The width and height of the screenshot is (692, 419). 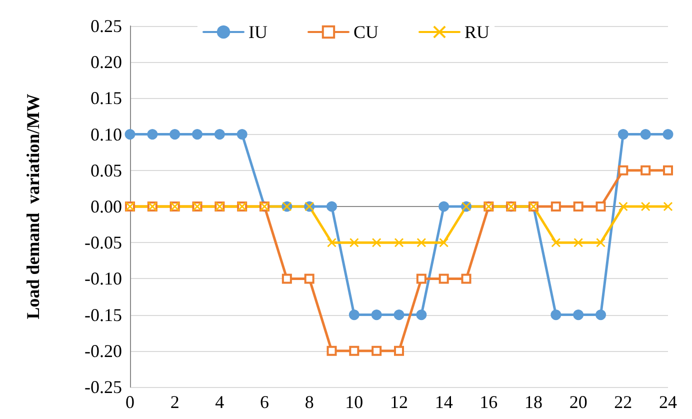 What do you see at coordinates (106, 62) in the screenshot?
I see `y-tick-label: 0.20` at bounding box center [106, 62].